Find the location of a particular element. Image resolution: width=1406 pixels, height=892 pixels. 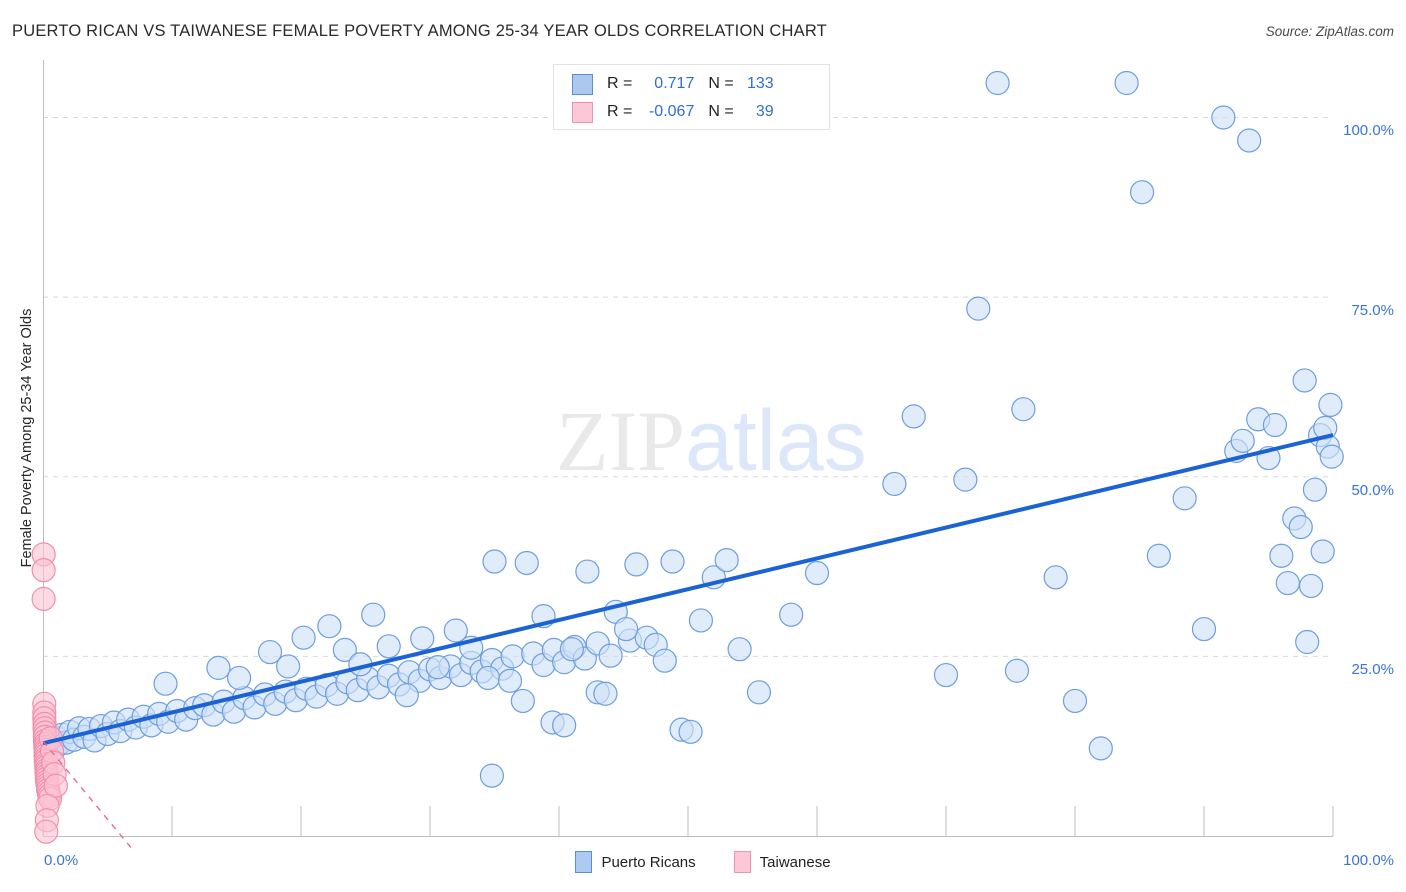

legend-item-taiwanese: Taiwanese is located at coordinates (782, 862).